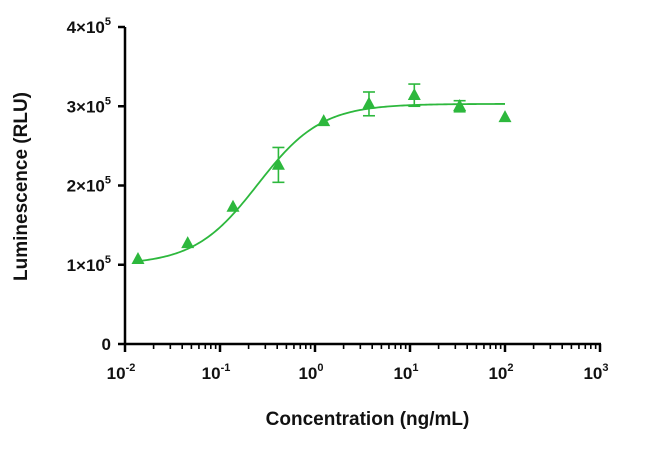 The width and height of the screenshot is (650, 452). I want to click on y-tick-label: 4×10⁵, so click(89, 26).